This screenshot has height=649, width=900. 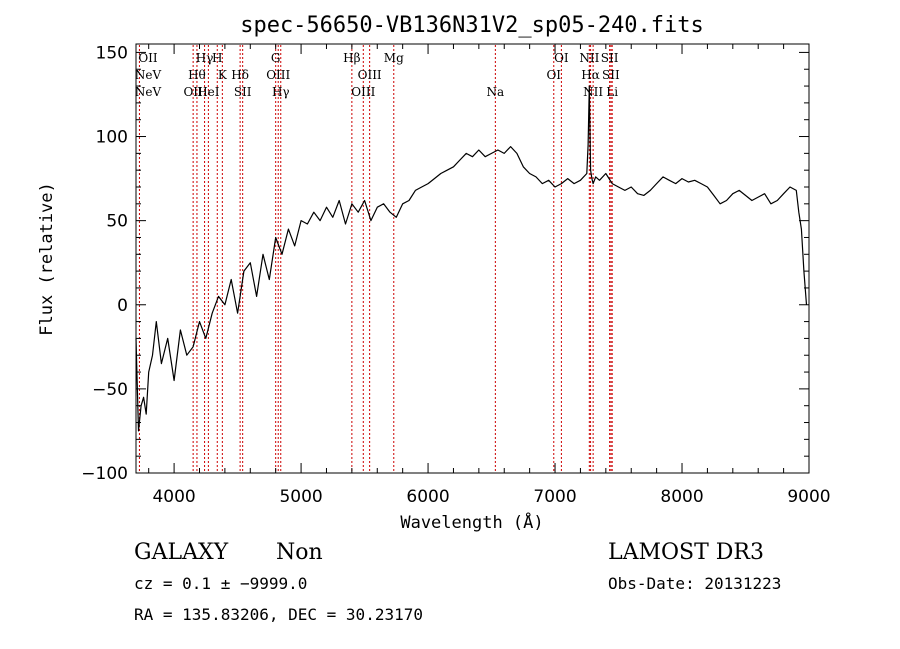 I want to click on coordinates-readout: RA = 135.83206, DEC = 30.23170, so click(x=278, y=614).